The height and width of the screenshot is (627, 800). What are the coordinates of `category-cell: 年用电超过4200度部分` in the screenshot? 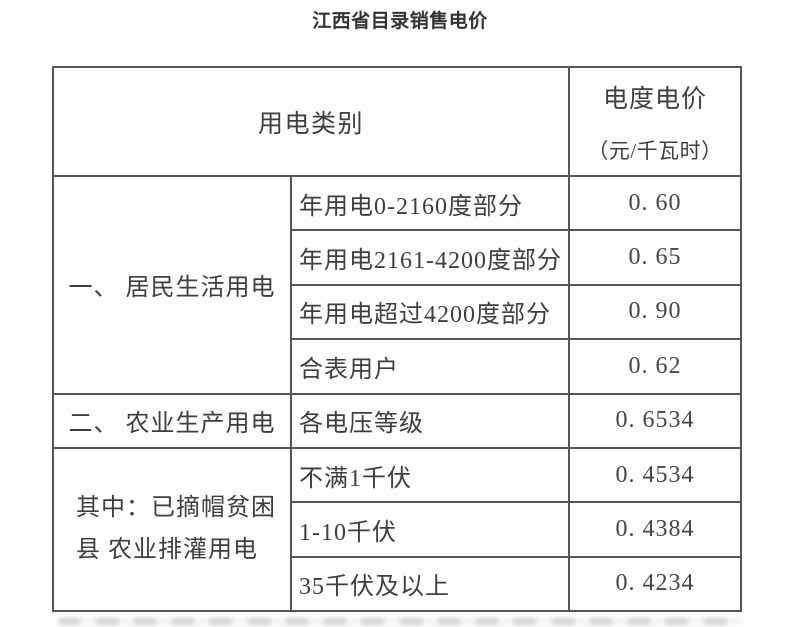 It's located at (430, 312).